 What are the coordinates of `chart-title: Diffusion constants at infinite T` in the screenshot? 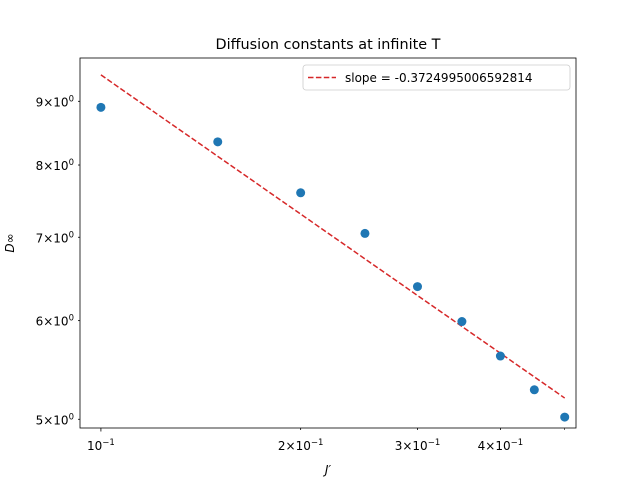 It's located at (328, 45).